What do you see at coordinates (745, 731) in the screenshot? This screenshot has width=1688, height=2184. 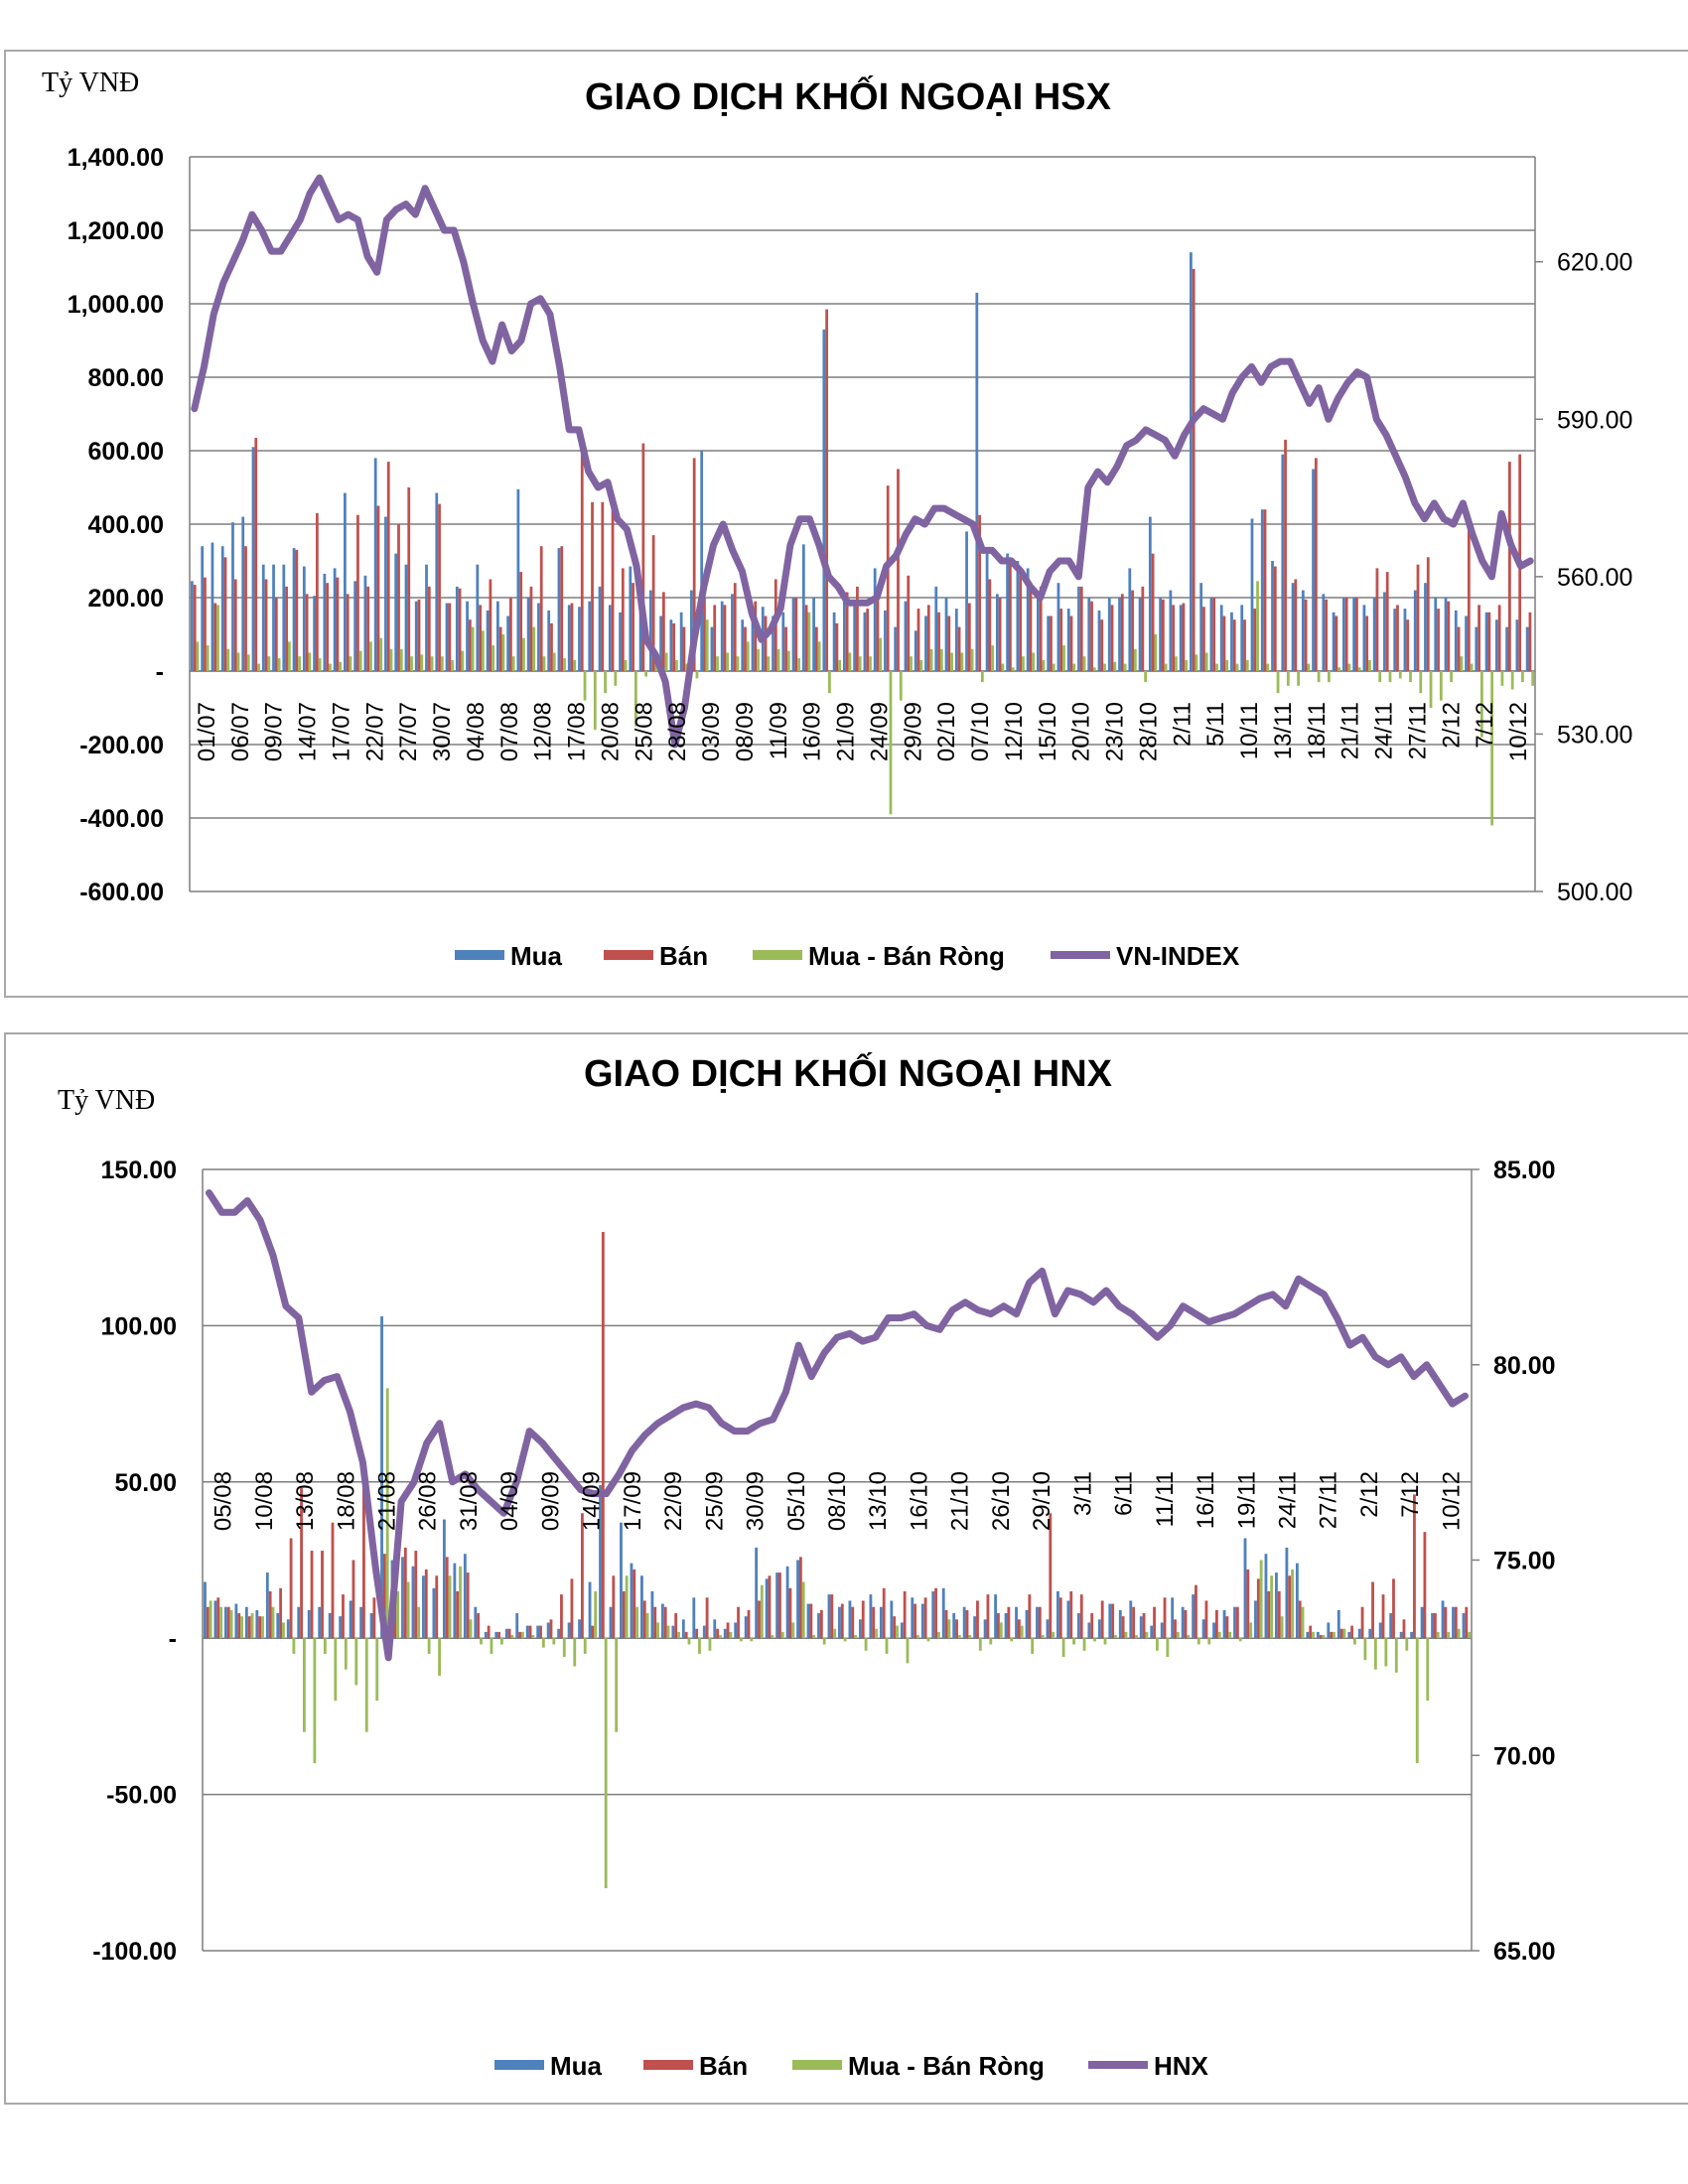 I see `x-tick-label: 08/09` at bounding box center [745, 731].